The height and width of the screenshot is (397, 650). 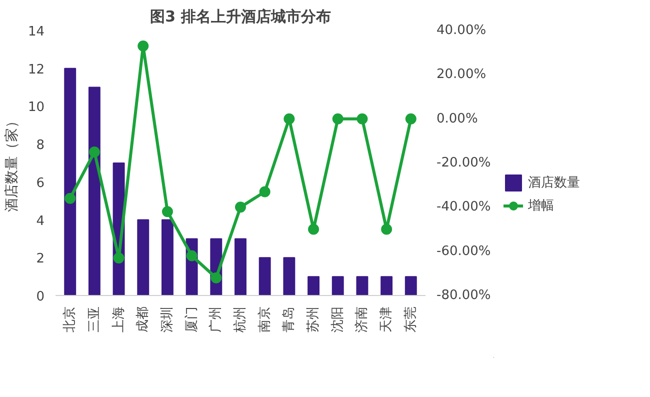 I want to click on x-tick-label: 济南, so click(x=362, y=319).